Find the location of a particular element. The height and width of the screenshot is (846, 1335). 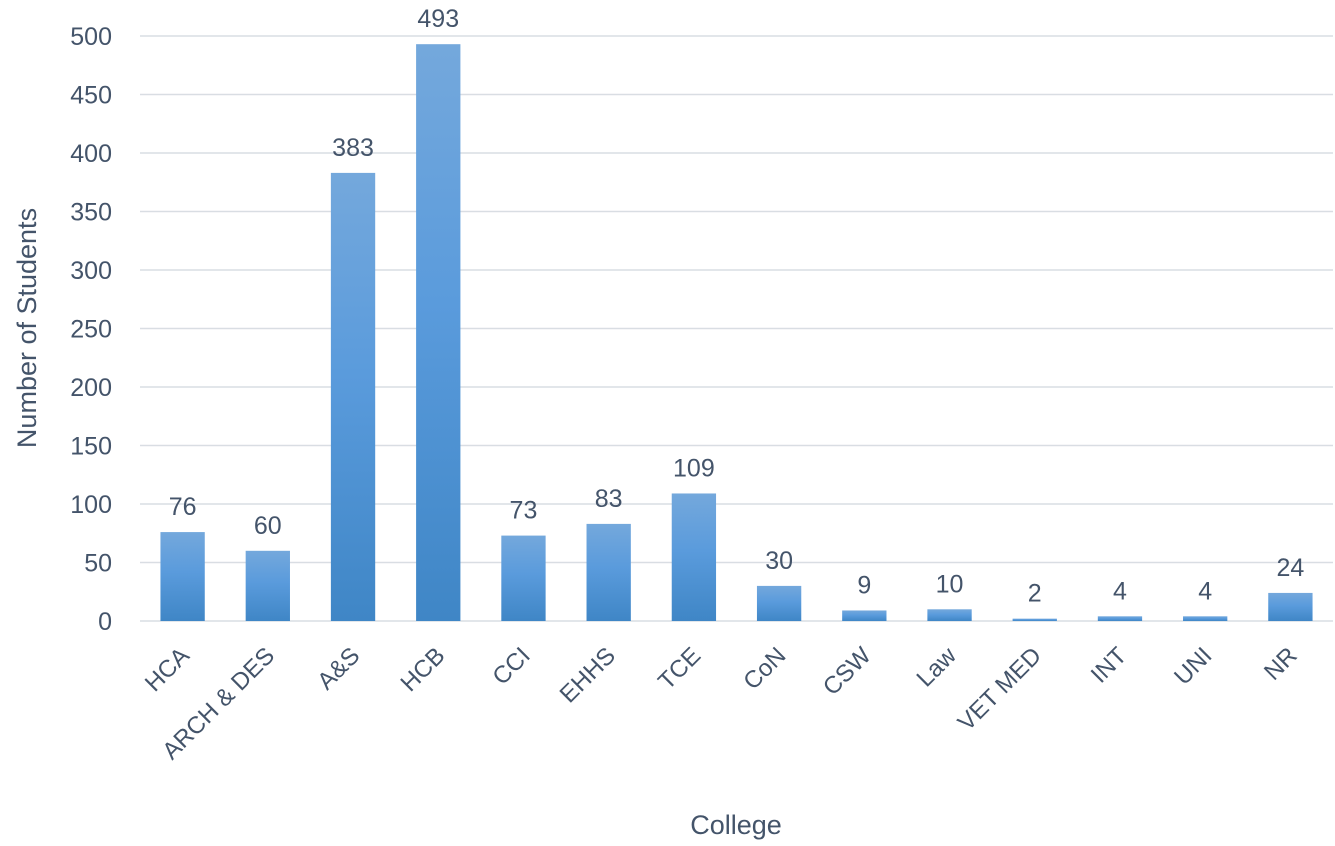

bar-cci is located at coordinates (523, 578).